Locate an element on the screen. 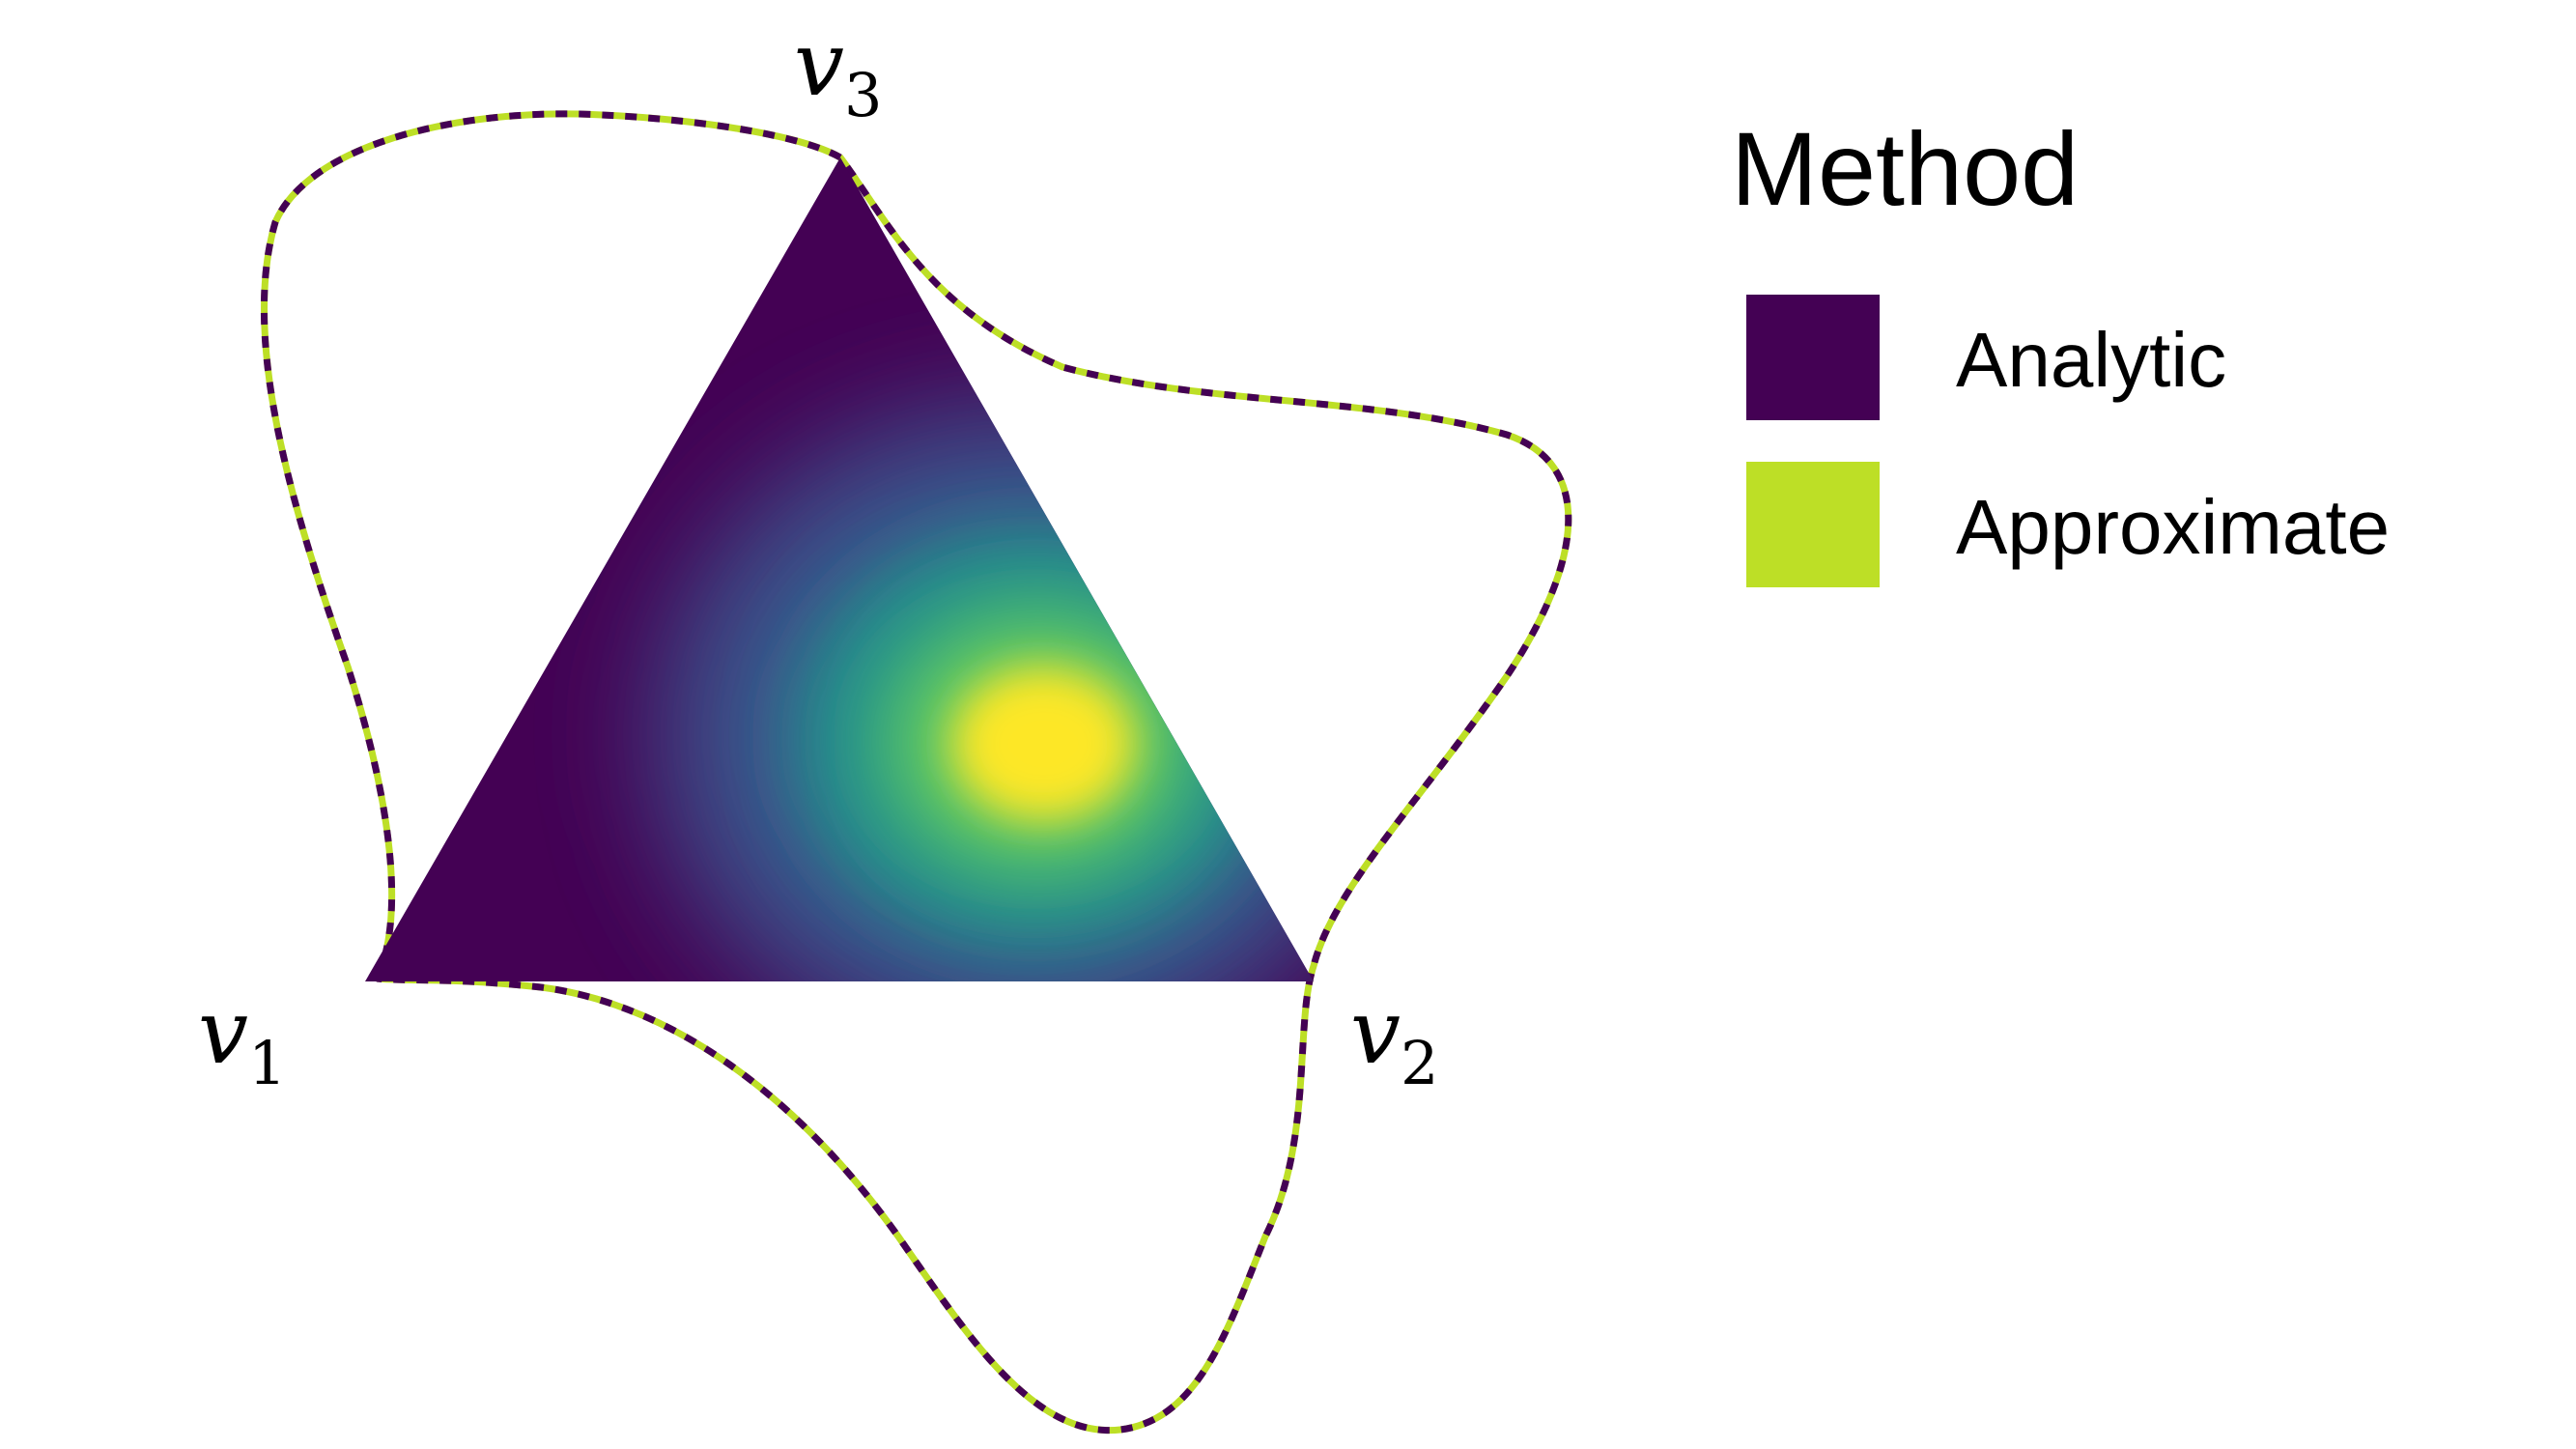 This screenshot has height=1449, width=2576. vertex-label-v1: v1 is located at coordinates (242, 1039).